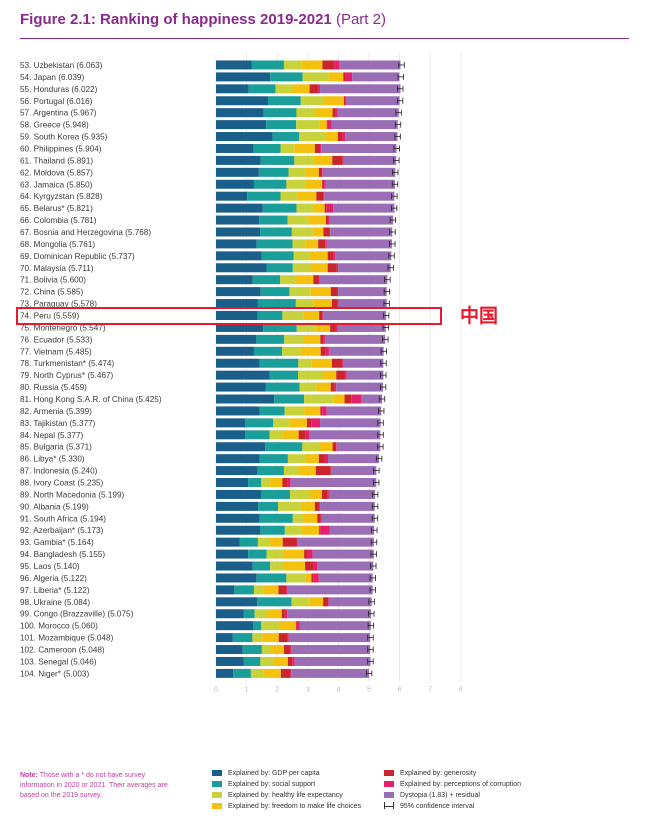 This screenshot has width=645, height=822. Describe the element at coordinates (338, 689) in the screenshot. I see `x-tick-label: 4` at that location.